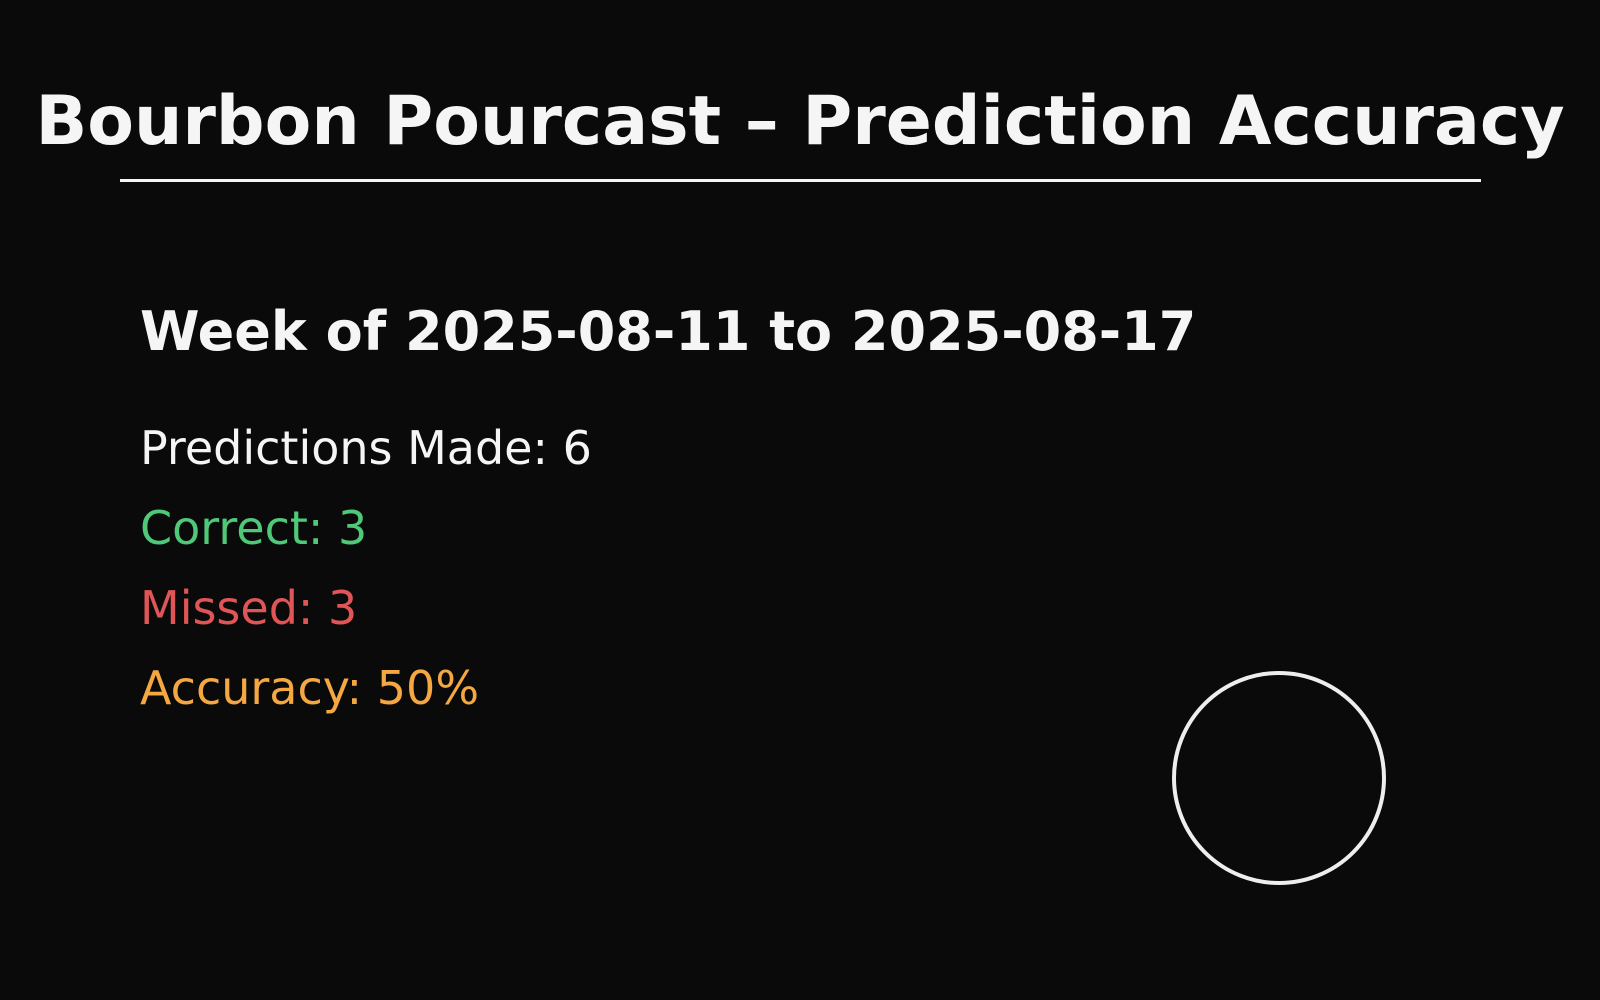 Image resolution: width=1600 pixels, height=1000 pixels. What do you see at coordinates (254, 528) in the screenshot?
I see `correct-stat: Correct: 3` at bounding box center [254, 528].